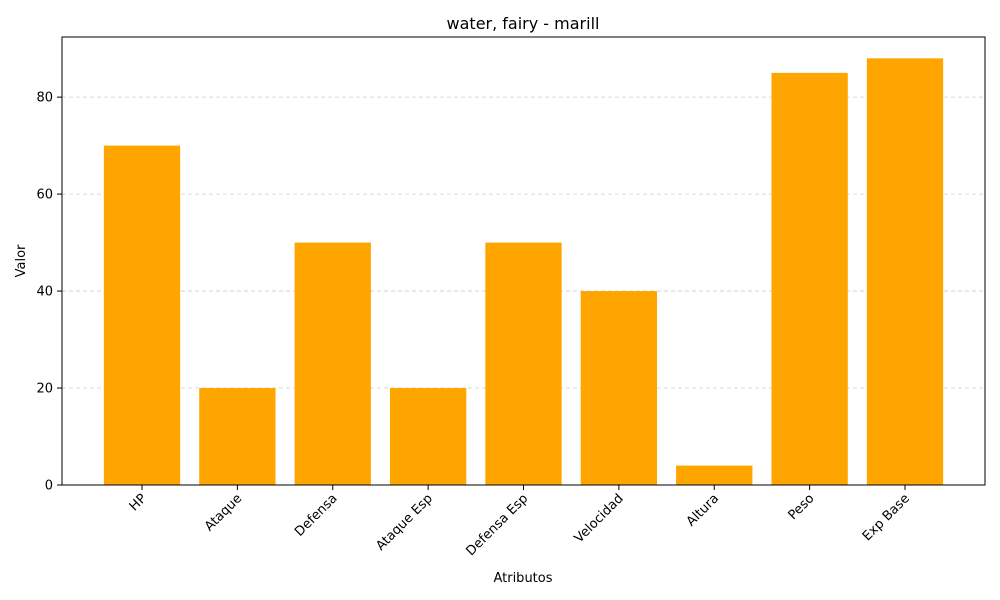  I want to click on bar-peso, so click(809, 278).